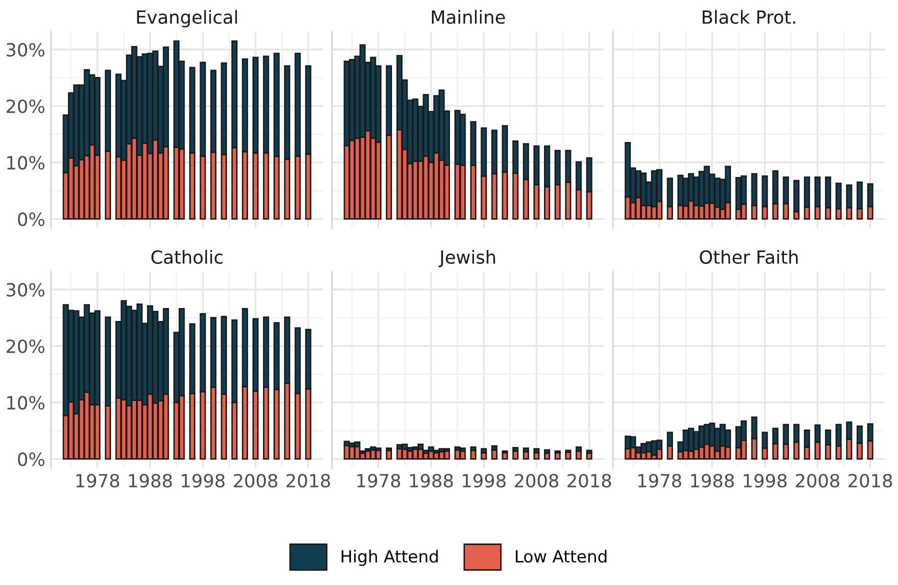  What do you see at coordinates (390, 558) in the screenshot?
I see `legend-label: High Attend` at bounding box center [390, 558].